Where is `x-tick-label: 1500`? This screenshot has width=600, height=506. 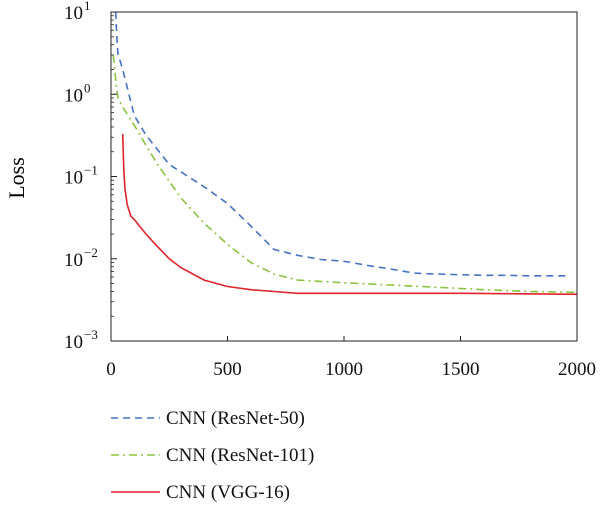 x-tick-label: 1500 is located at coordinates (461, 369).